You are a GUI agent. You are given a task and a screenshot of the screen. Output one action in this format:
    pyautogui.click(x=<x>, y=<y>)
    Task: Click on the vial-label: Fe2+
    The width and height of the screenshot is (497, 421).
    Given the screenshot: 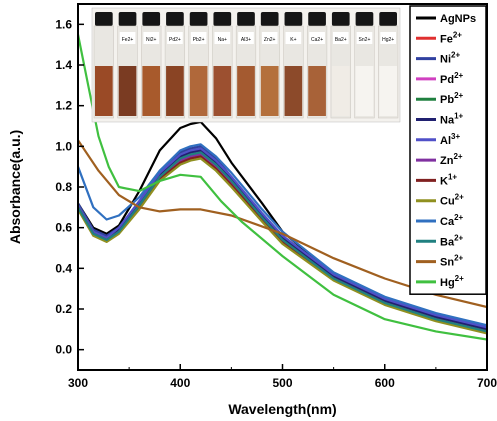 What is the action you would take?
    pyautogui.click(x=128, y=40)
    